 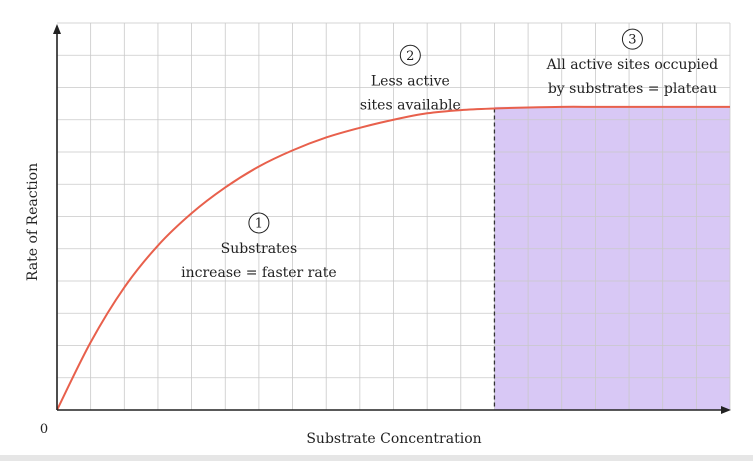 What do you see at coordinates (726, 410) in the screenshot?
I see `x-axis-arrow-icon` at bounding box center [726, 410].